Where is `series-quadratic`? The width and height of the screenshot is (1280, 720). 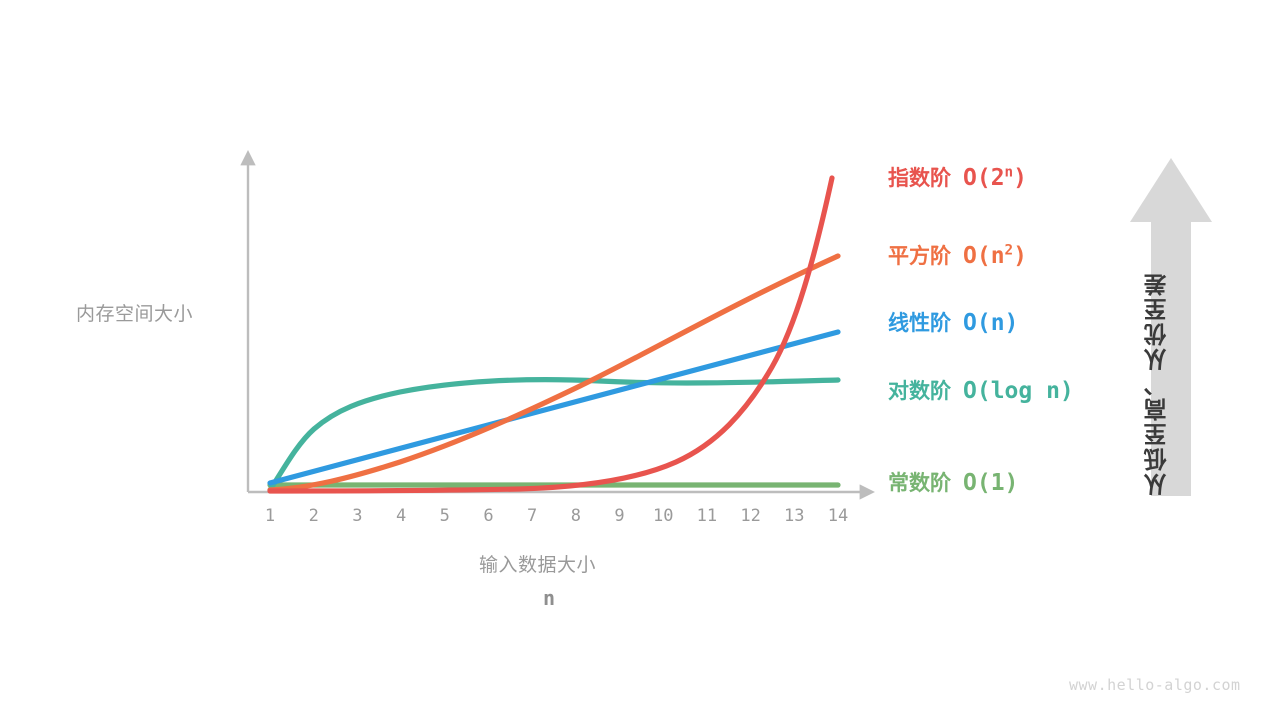
series-quadratic is located at coordinates (554, 373).